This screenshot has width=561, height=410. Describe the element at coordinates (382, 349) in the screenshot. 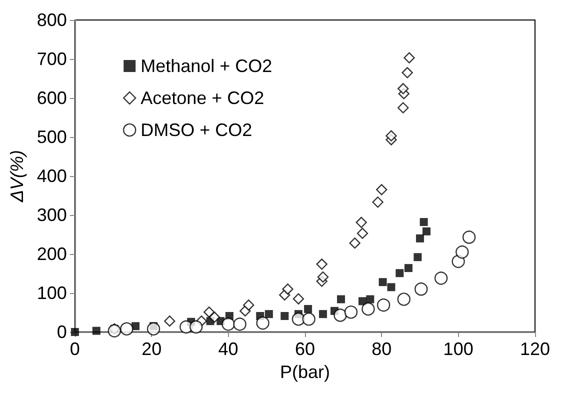

I see `x-tick-label: 80` at that location.